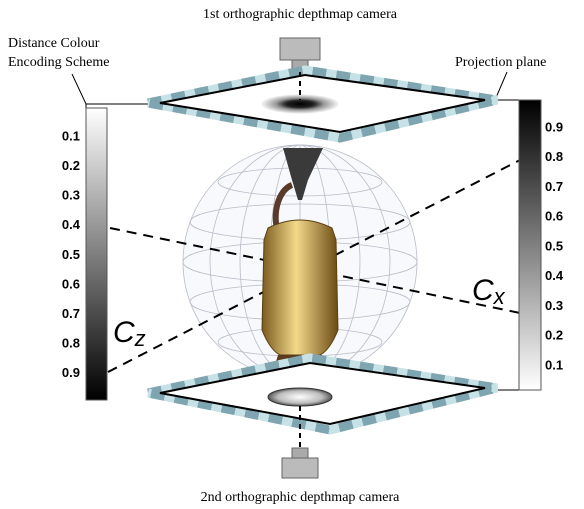 This screenshot has height=509, width=584. I want to click on left-scale-label: 0.8, so click(71, 343).